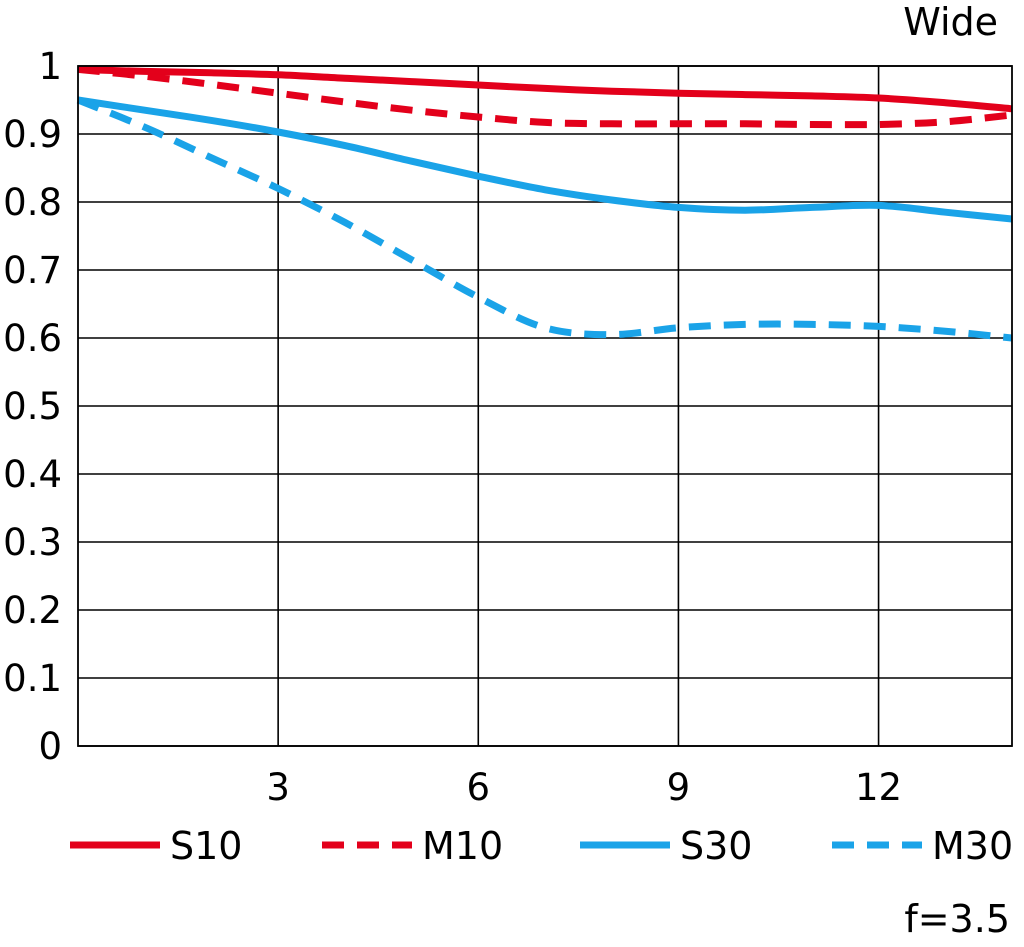  What do you see at coordinates (32, 134) in the screenshot?
I see `y-tick-label: 0.9` at bounding box center [32, 134].